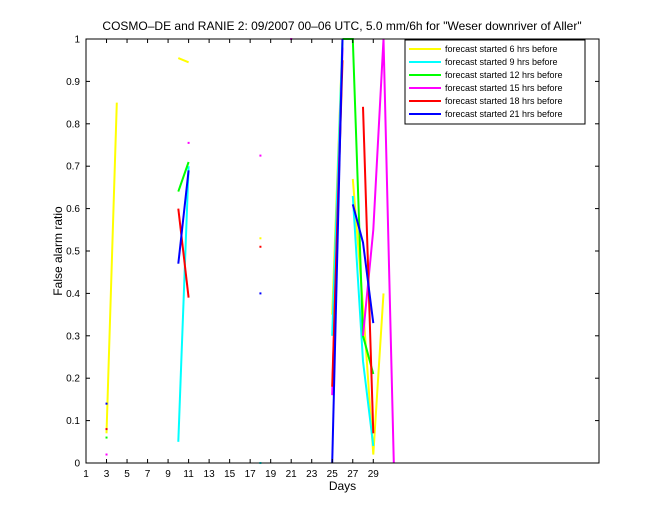 The width and height of the screenshot is (660, 520). Describe the element at coordinates (86, 474) in the screenshot. I see `x-tick-label: 1` at that location.